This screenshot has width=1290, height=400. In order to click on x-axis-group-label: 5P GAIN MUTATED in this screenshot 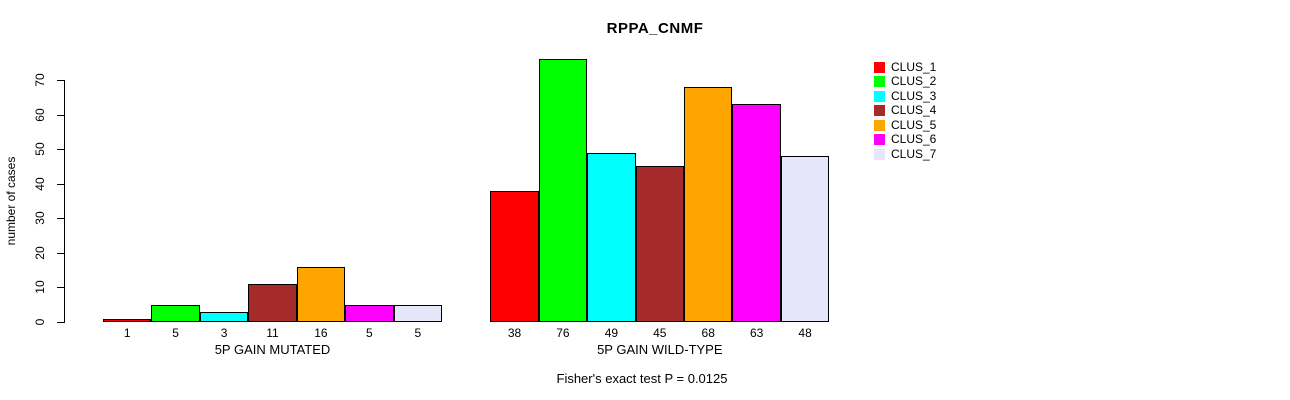, I will do `click(272, 349)`.